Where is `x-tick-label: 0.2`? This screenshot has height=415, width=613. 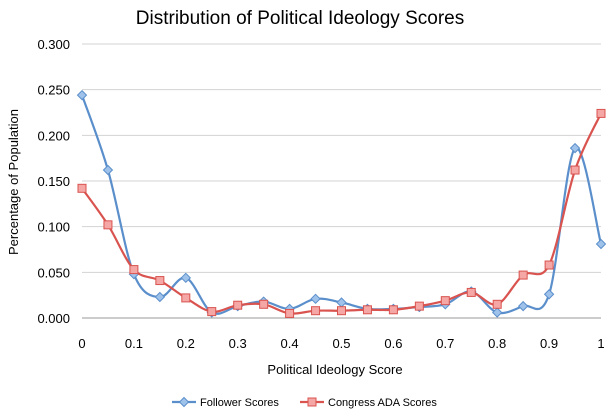 x-tick-label: 0.2 is located at coordinates (186, 343).